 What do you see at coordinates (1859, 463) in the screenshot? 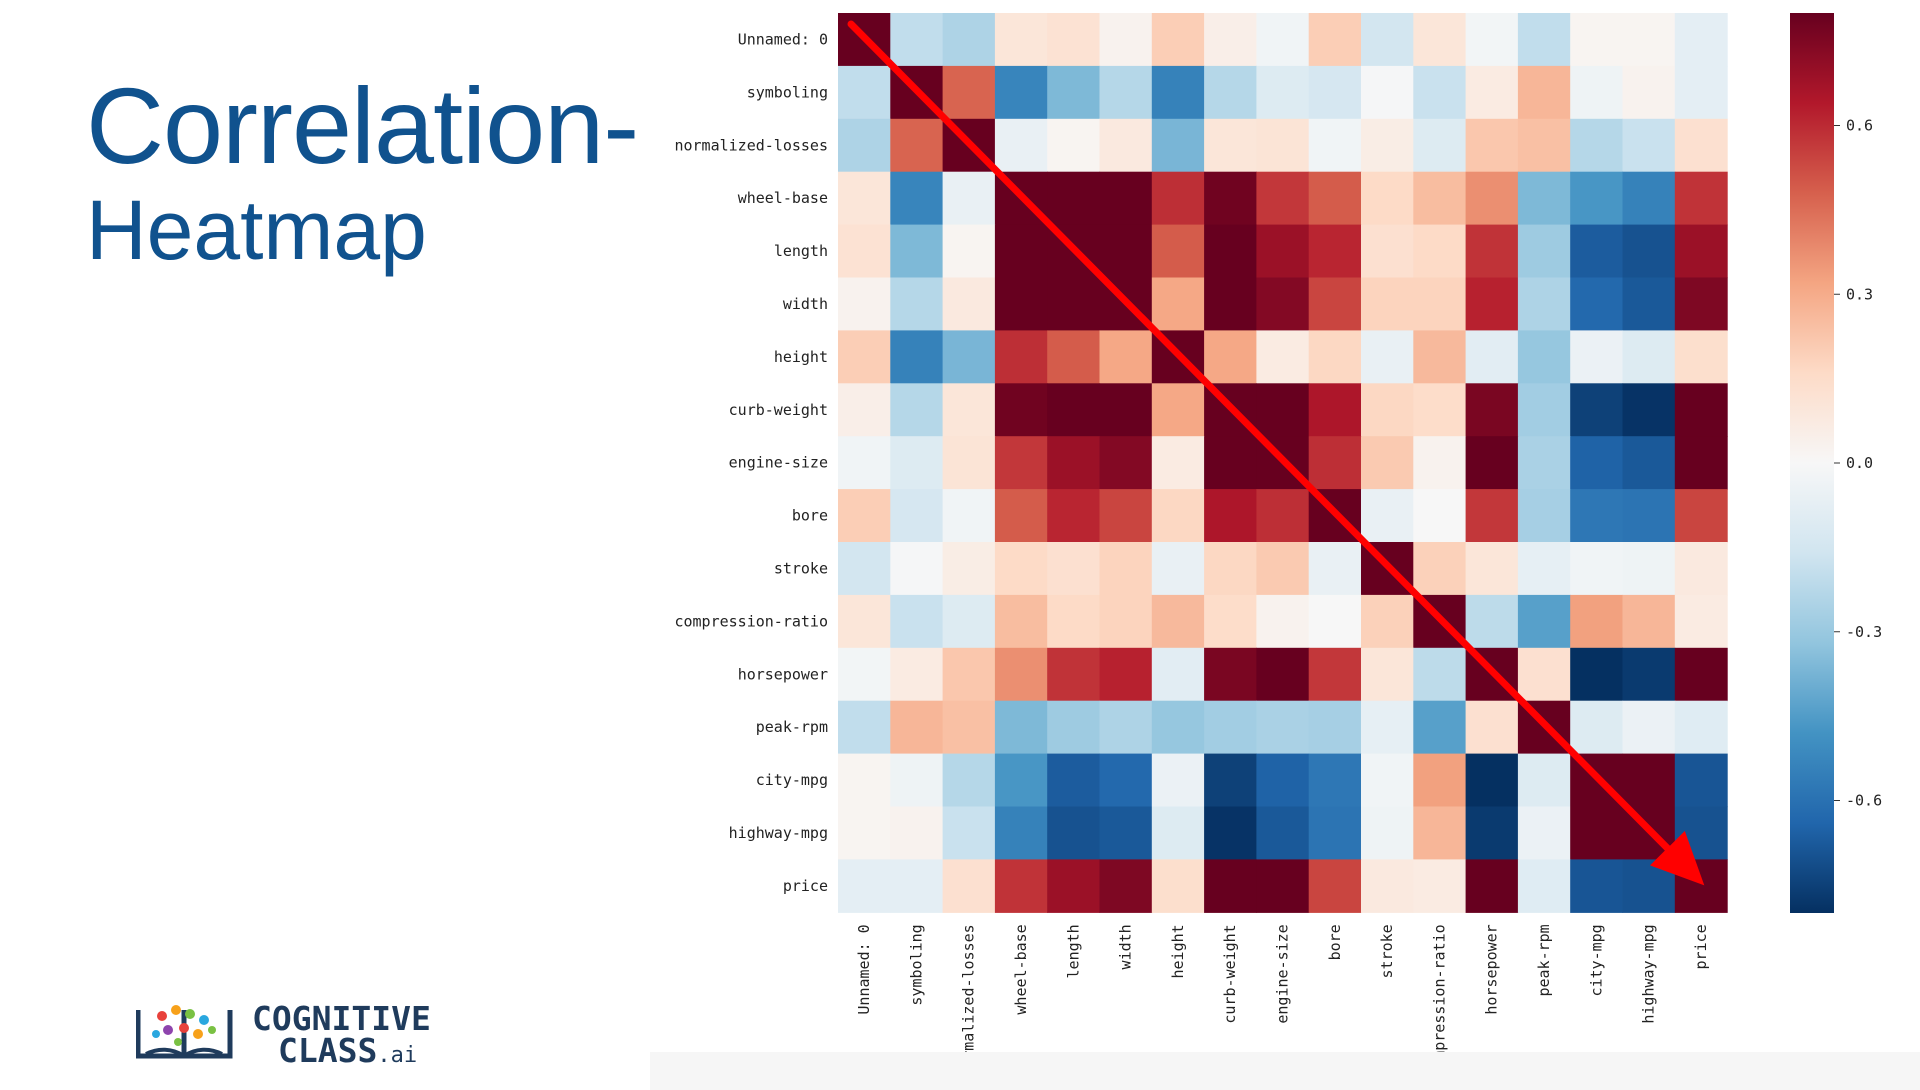
I see `colorbar-tick-label: 0.0` at bounding box center [1859, 463].